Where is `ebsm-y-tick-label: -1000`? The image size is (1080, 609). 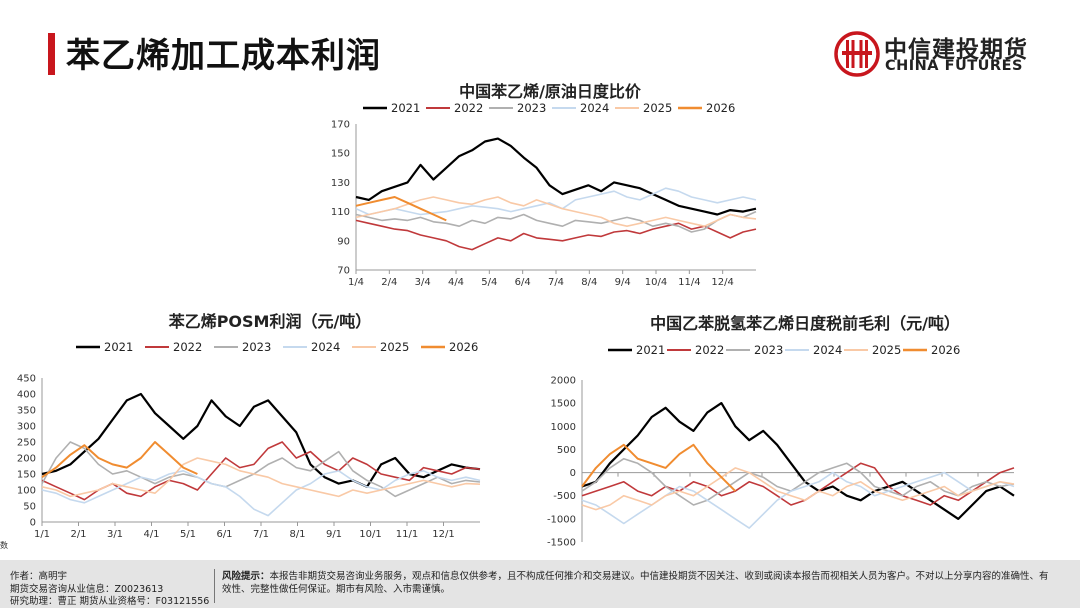 ebsm-y-tick-label: -1000 is located at coordinates (561, 519).